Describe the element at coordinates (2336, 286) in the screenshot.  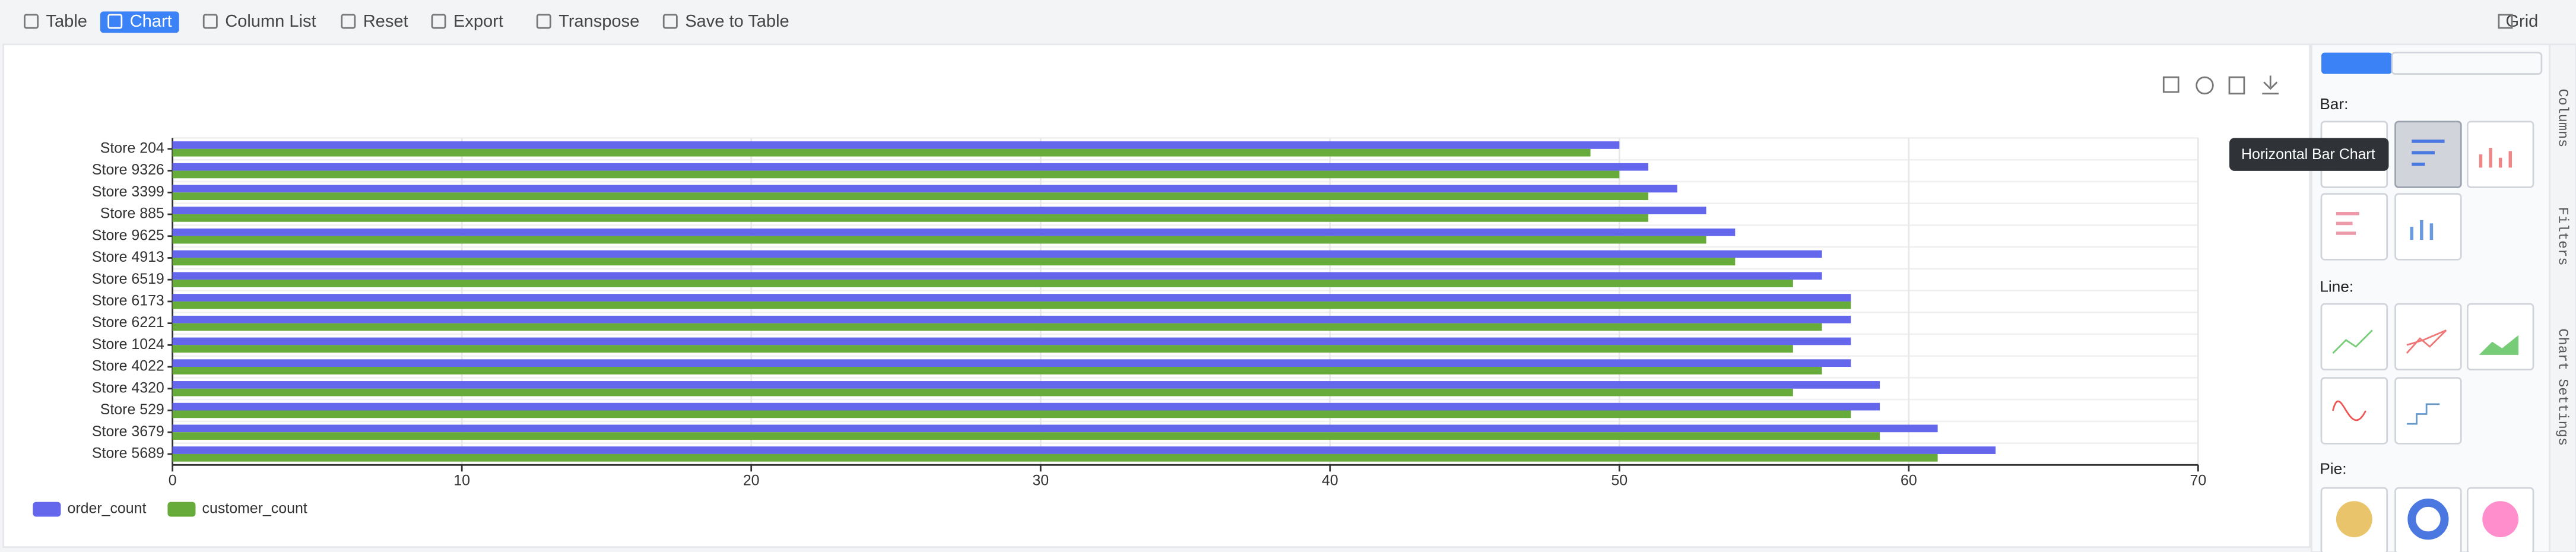
I see `panel-section-label: Line:` at that location.